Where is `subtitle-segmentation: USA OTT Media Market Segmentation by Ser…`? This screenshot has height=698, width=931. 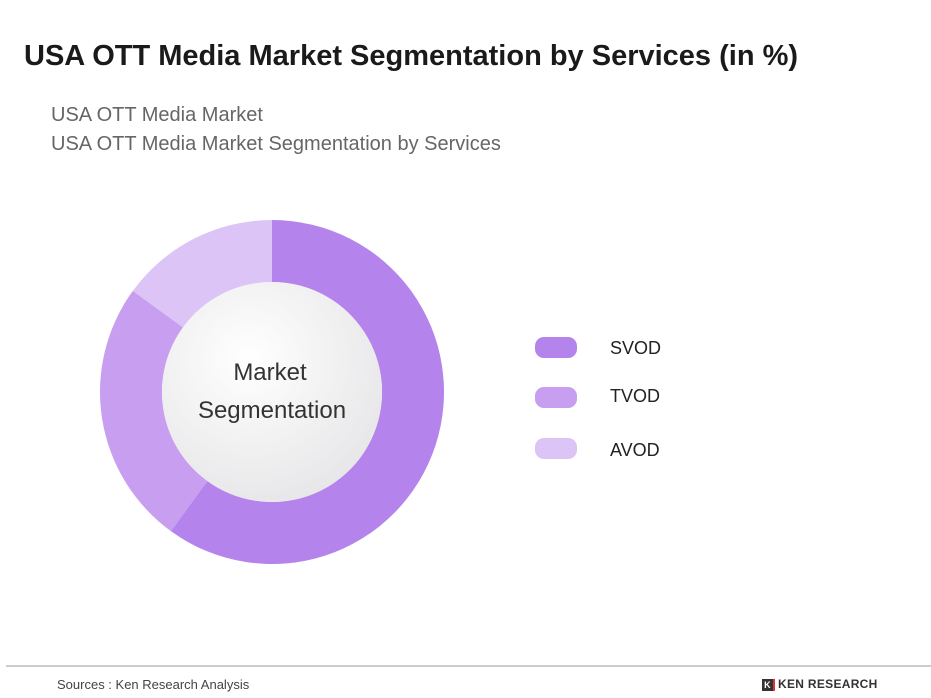
subtitle-segmentation: USA OTT Media Market Segmentation by Ser… is located at coordinates (276, 144).